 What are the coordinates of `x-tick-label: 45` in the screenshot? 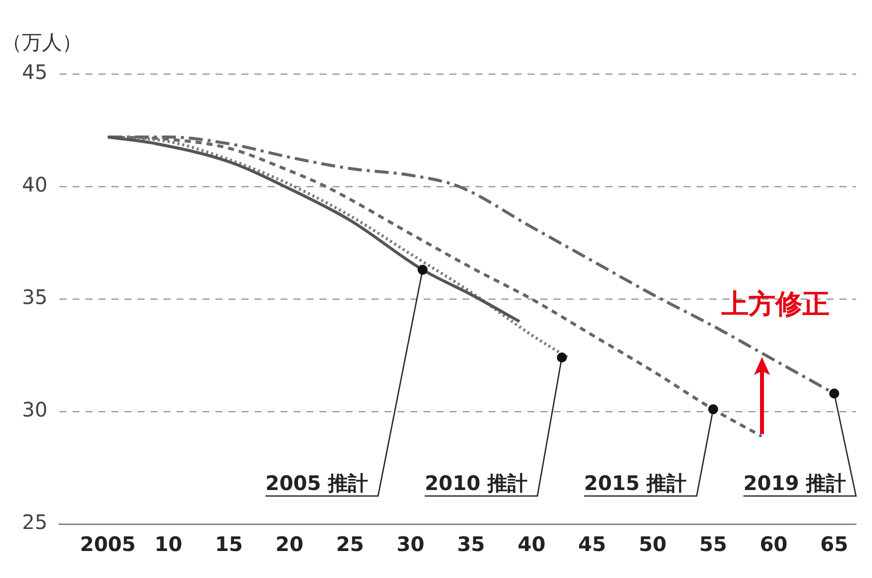 It's located at (592, 544).